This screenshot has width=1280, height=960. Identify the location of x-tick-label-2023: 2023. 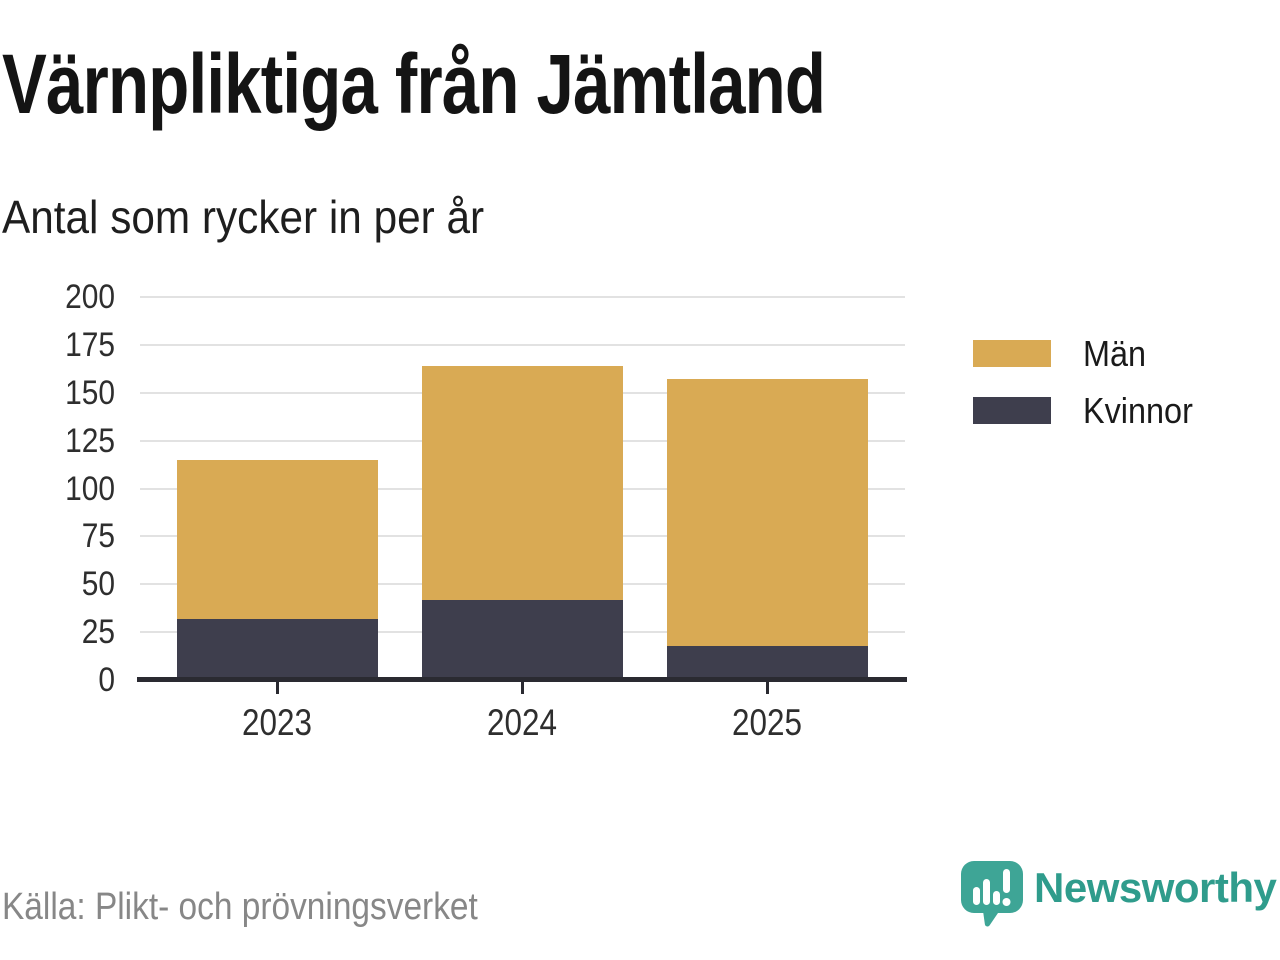
(277, 722).